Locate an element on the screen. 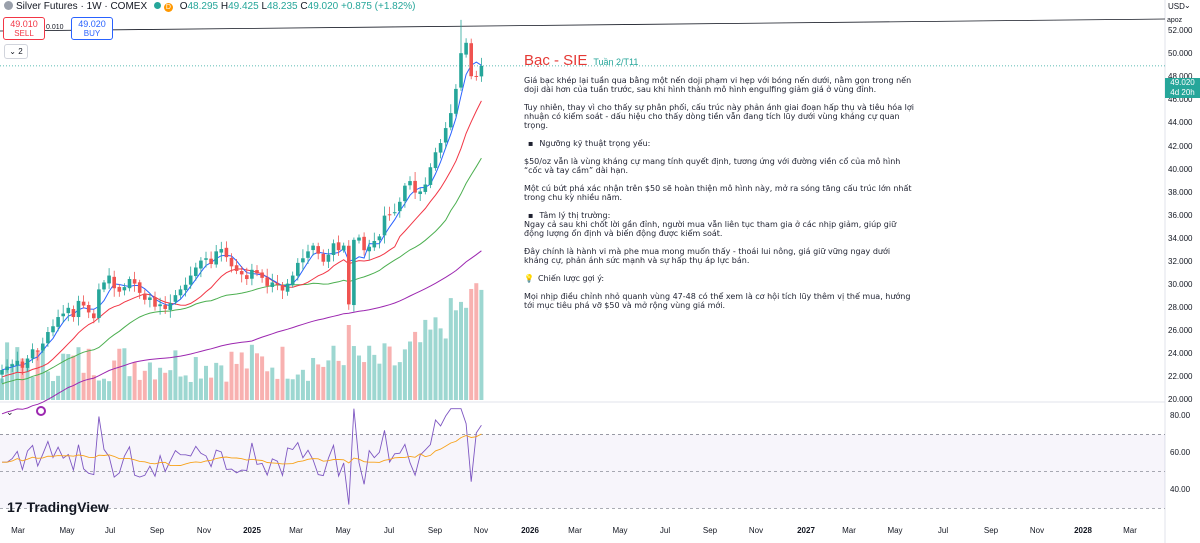 This screenshot has height=543, width=1200. price-tick-label: 38.000 is located at coordinates (1180, 192).